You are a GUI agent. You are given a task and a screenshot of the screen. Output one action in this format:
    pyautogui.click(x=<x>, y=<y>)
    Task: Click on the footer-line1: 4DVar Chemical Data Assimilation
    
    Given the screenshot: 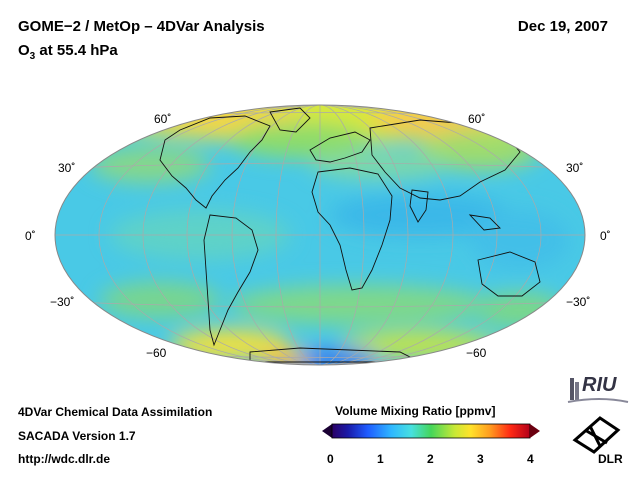 What is the action you would take?
    pyautogui.click(x=115, y=412)
    